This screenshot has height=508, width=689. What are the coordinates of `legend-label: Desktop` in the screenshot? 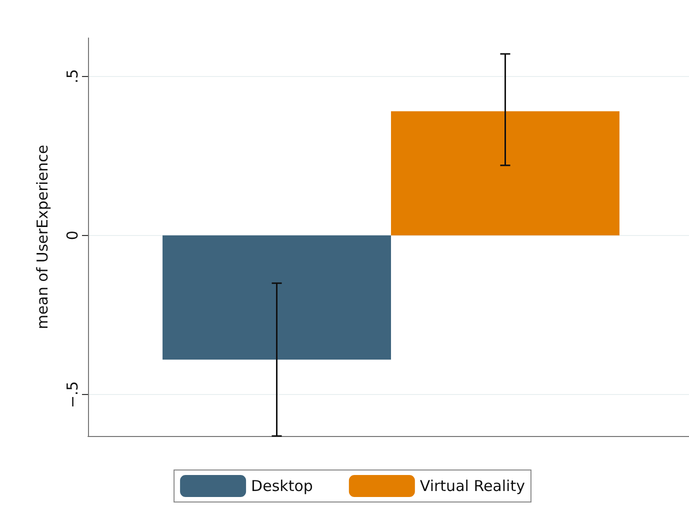 It's located at (282, 486).